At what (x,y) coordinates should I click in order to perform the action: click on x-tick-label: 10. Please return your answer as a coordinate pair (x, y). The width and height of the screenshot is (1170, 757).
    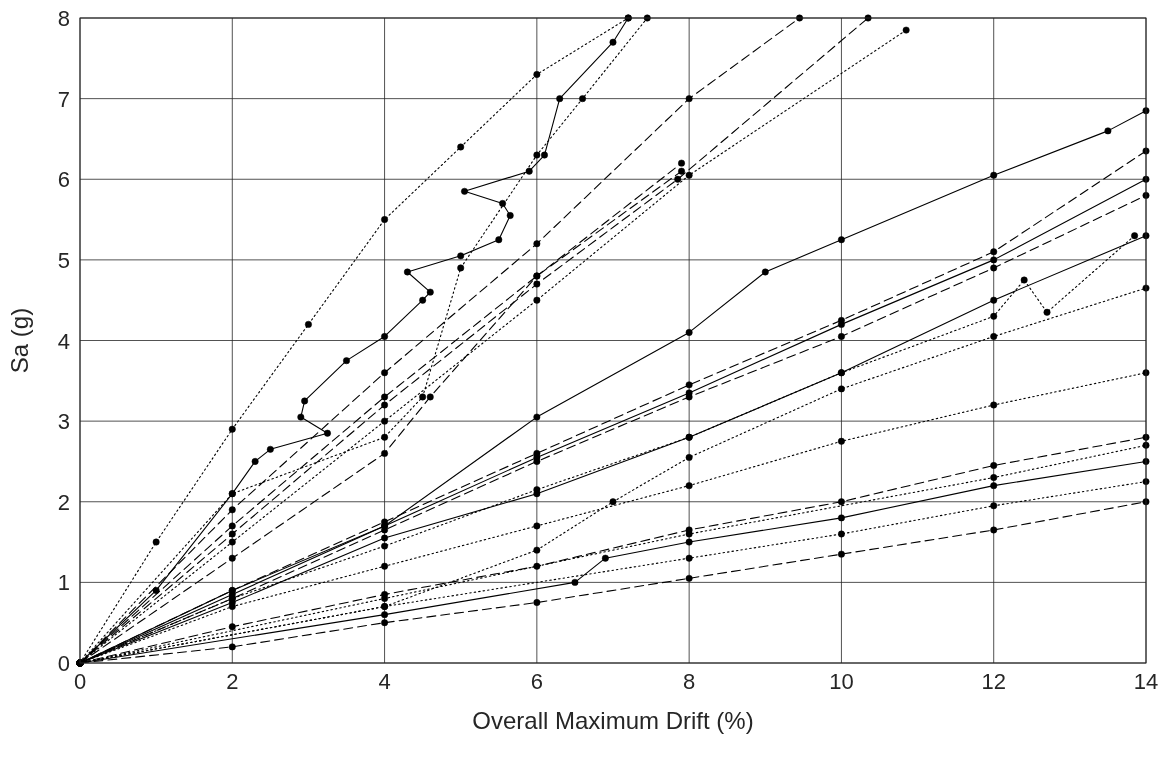
    Looking at the image, I should click on (841, 681).